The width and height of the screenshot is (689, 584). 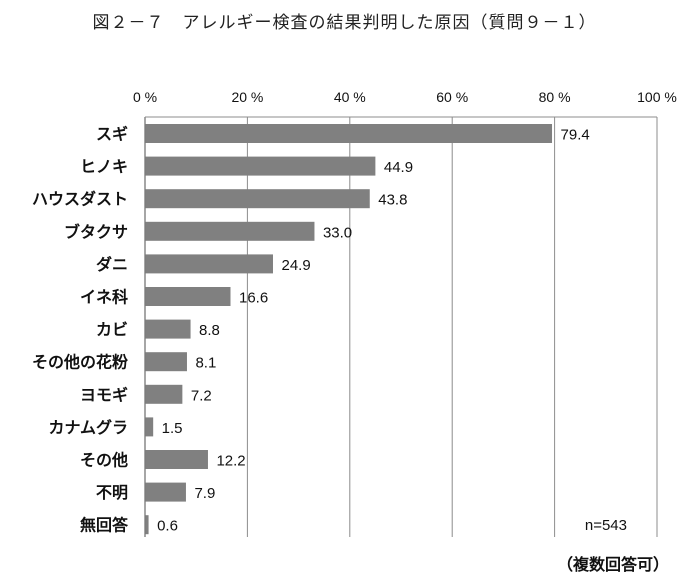 I want to click on category-label: スギ, so click(x=112, y=134).